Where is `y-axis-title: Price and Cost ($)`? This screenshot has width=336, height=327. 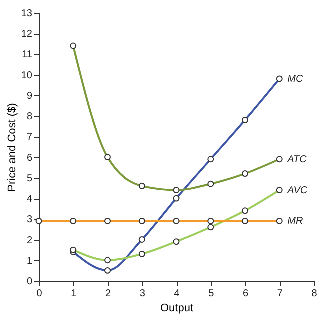
y-axis-title: Price and Cost ($) is located at coordinates (12, 147).